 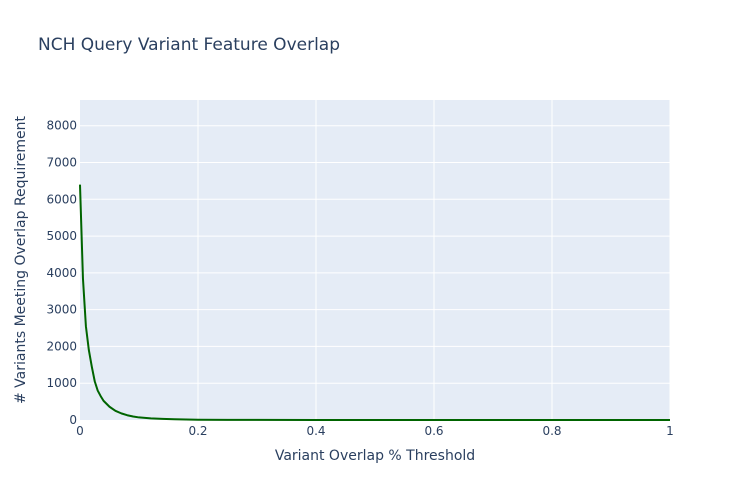 What do you see at coordinates (670, 431) in the screenshot?
I see `x-tick-label: 1` at bounding box center [670, 431].